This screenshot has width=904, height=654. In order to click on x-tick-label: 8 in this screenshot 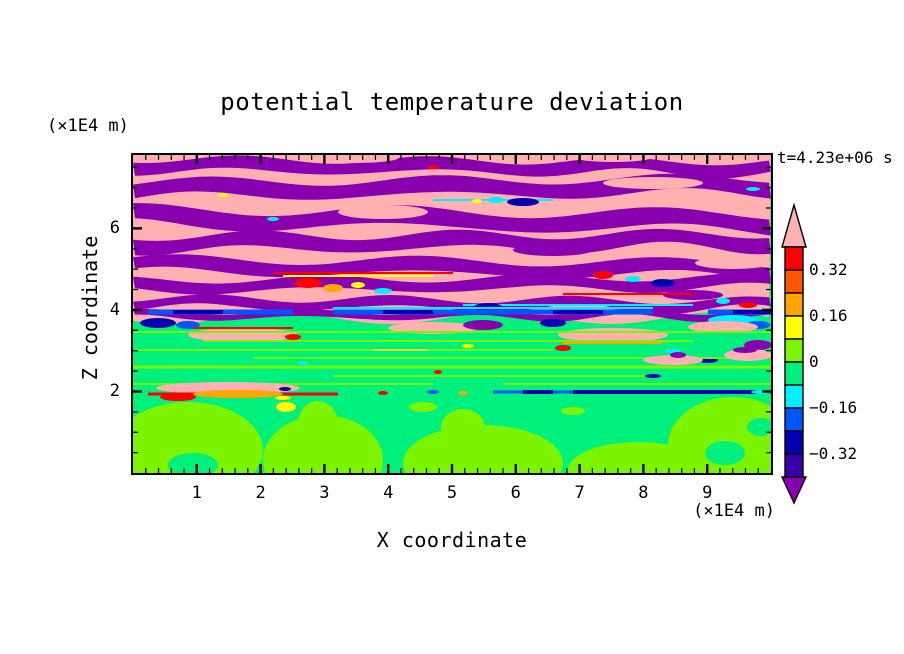, I will do `click(643, 493)`.